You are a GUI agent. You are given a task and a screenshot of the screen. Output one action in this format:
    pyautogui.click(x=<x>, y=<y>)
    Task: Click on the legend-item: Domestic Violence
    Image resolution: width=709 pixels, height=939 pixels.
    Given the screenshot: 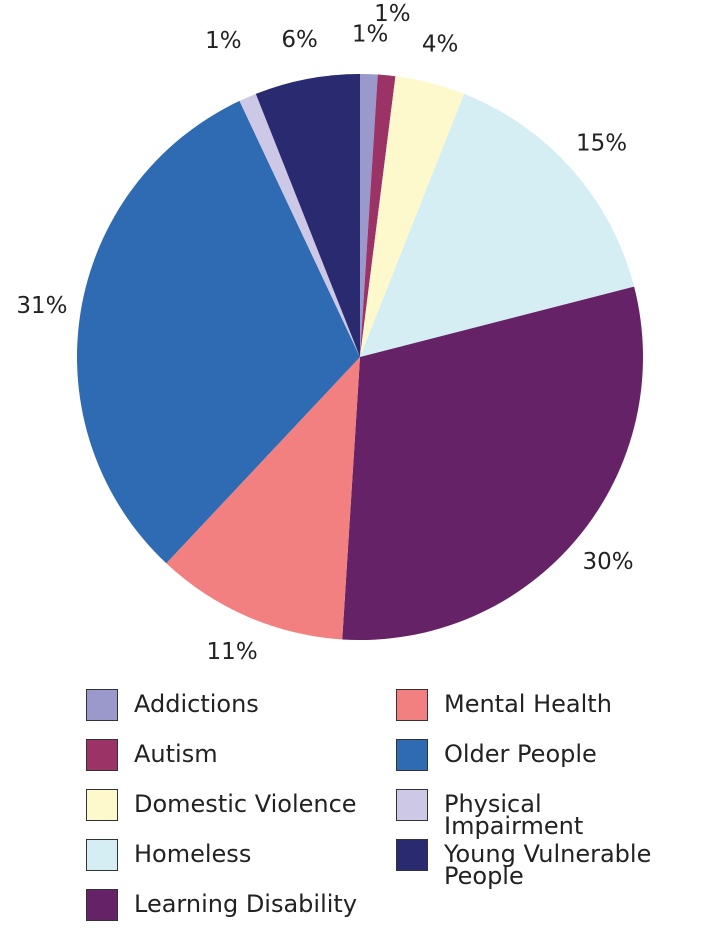 What is the action you would take?
    pyautogui.click(x=230, y=805)
    